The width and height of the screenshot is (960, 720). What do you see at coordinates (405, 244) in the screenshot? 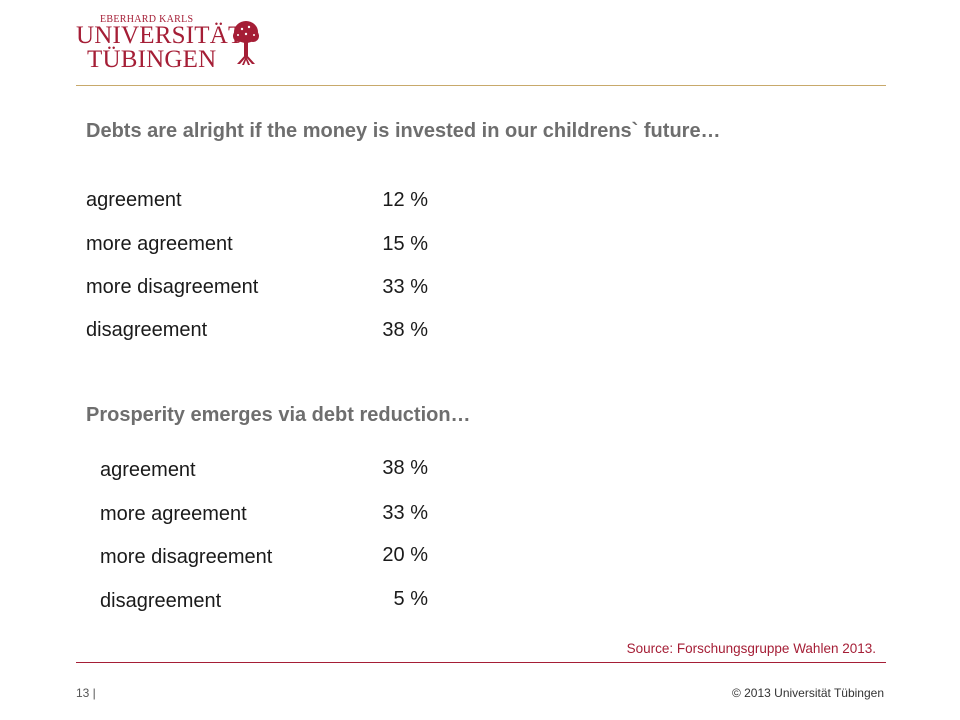
I see `section1-row-value: 15 %` at bounding box center [405, 244].